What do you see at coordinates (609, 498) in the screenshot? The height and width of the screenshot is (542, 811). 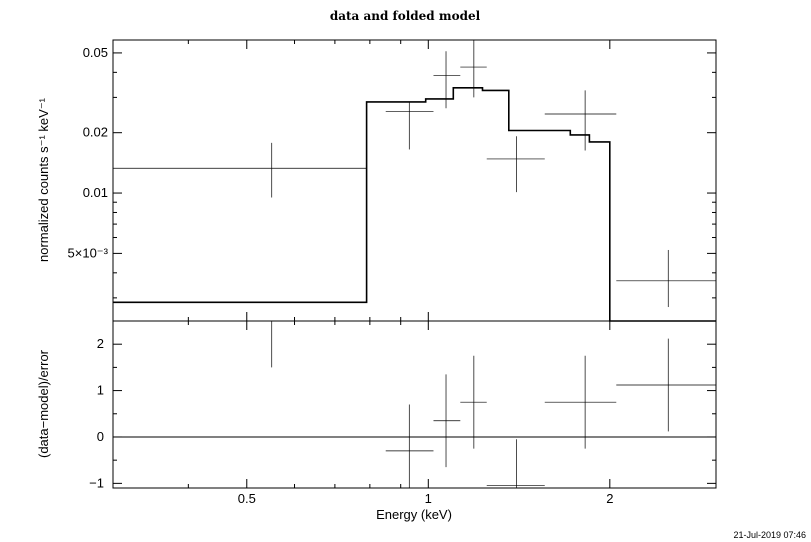 I see `x-tick-label: 2` at bounding box center [609, 498].